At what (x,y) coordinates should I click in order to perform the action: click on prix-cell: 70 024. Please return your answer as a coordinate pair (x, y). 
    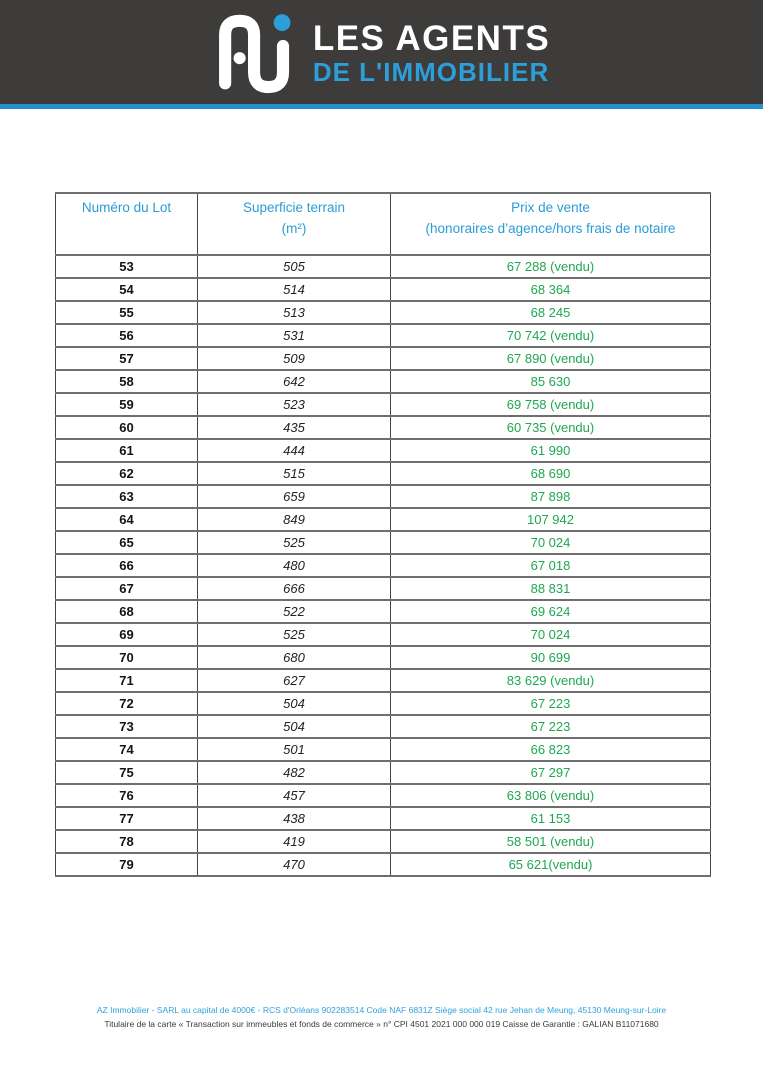
    Looking at the image, I should click on (550, 542).